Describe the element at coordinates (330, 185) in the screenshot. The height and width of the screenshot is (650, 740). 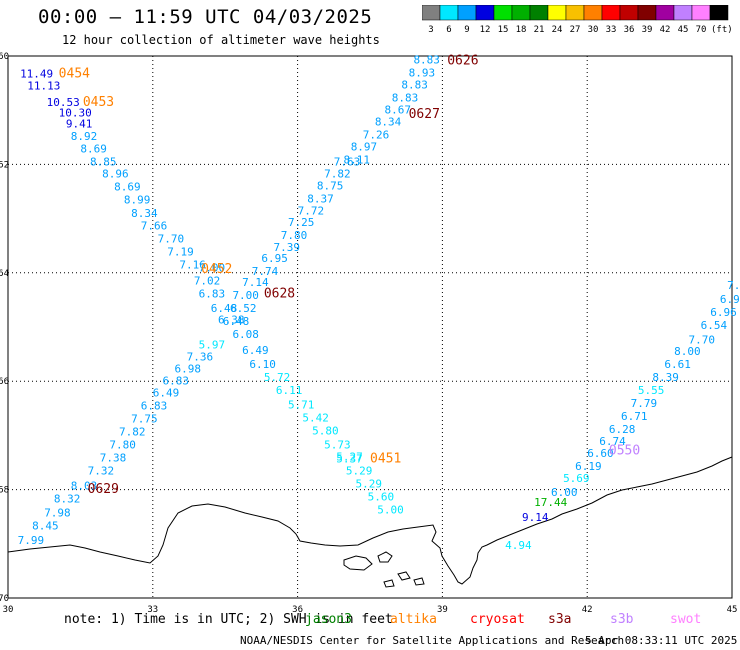
I see `swh-reading: 8.75` at that location.